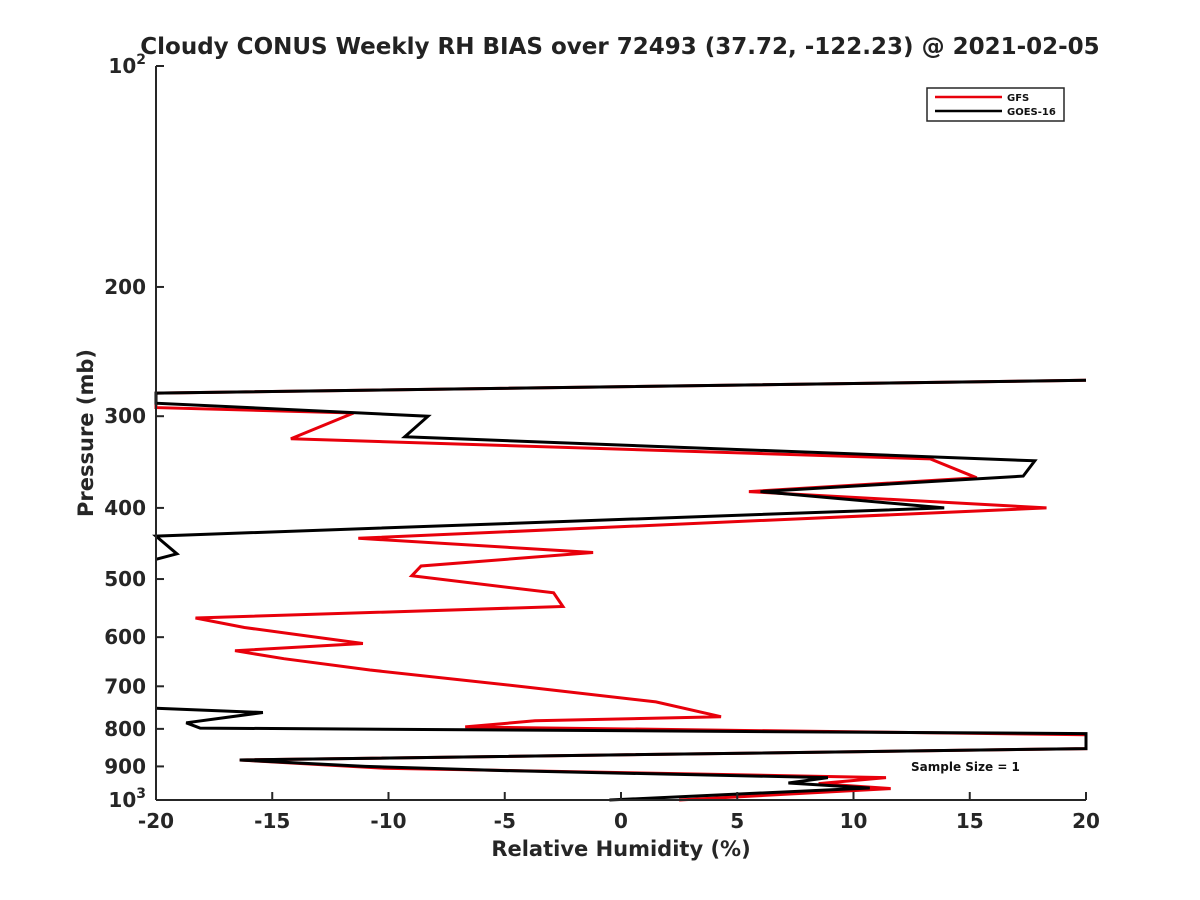 This screenshot has height=900, width=1200. I want to click on x-tick-label: 10, so click(854, 821).